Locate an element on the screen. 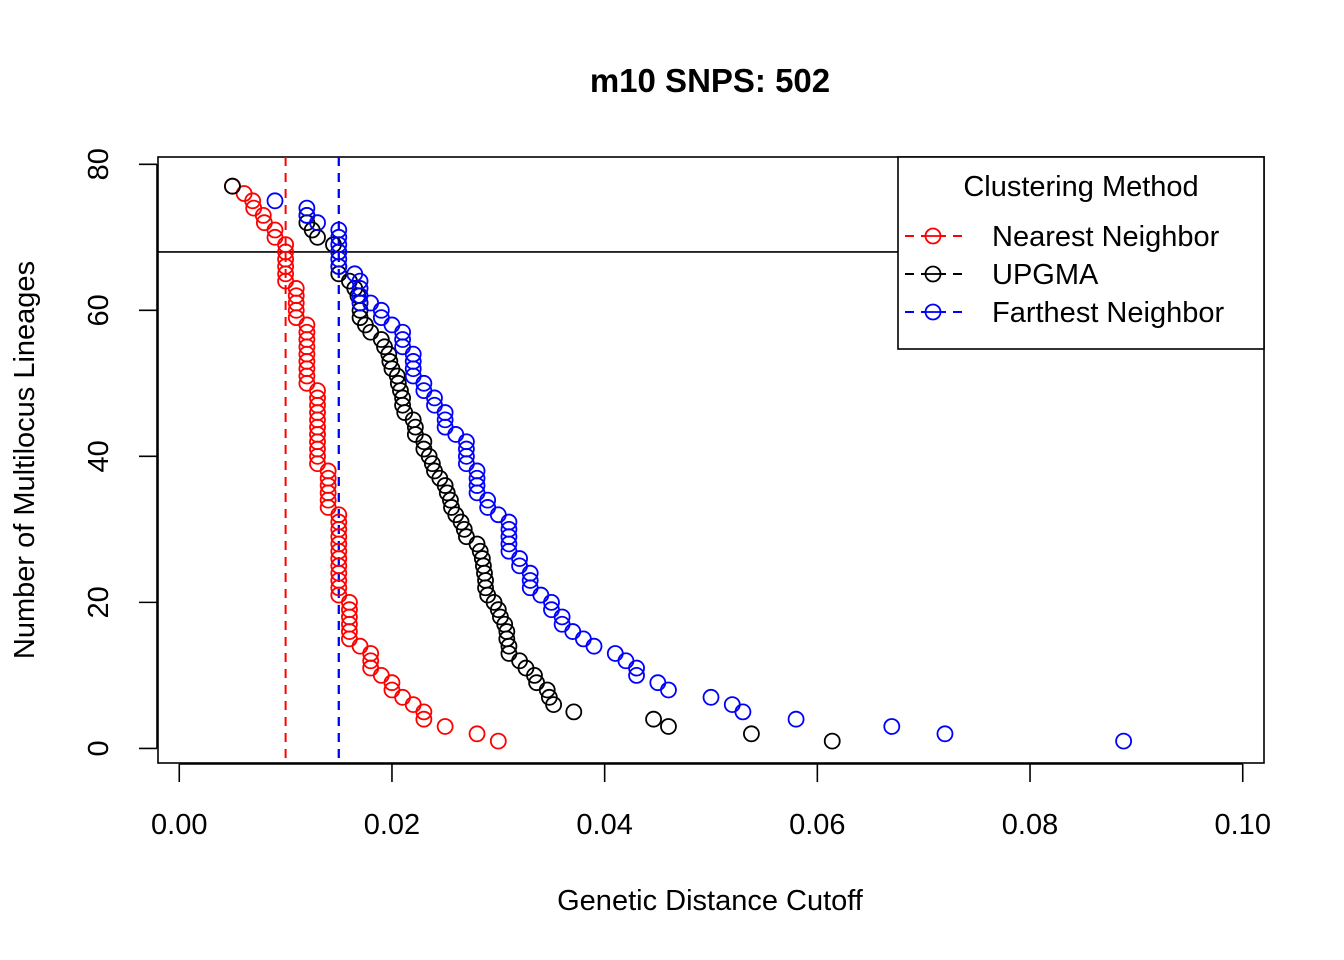  chart-title: m10 SNPS: 502 is located at coordinates (710, 80).